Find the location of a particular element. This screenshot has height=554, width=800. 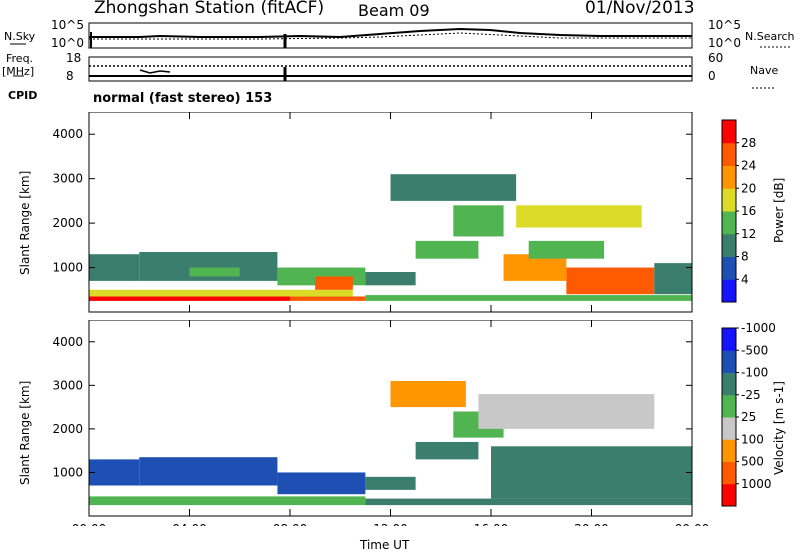

x-tick-label: 20:00 is located at coordinates (591, 524).